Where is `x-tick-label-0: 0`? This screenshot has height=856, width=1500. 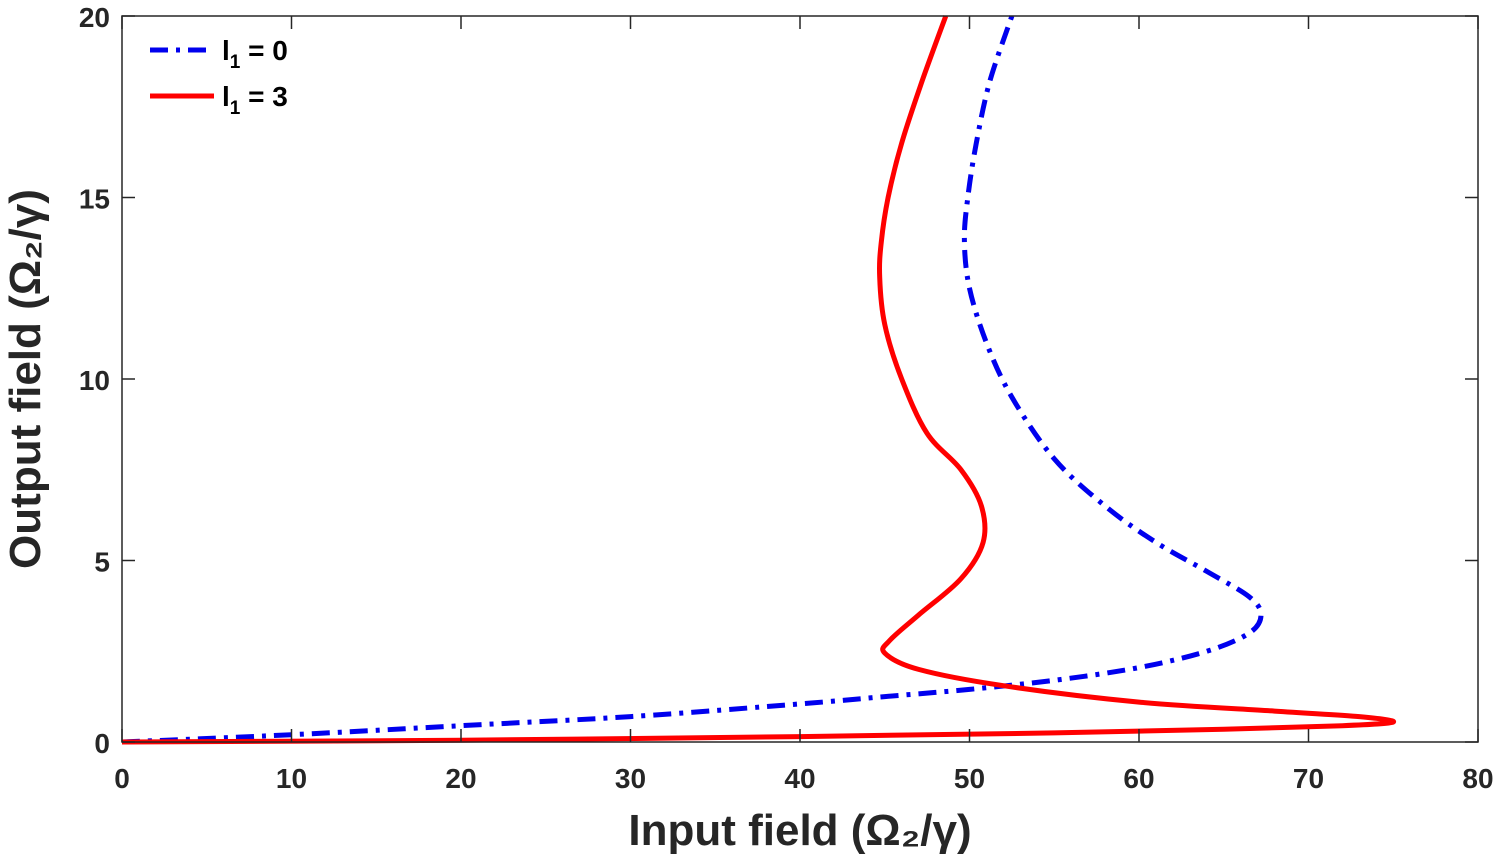 x-tick-label-0: 0 is located at coordinates (122, 778).